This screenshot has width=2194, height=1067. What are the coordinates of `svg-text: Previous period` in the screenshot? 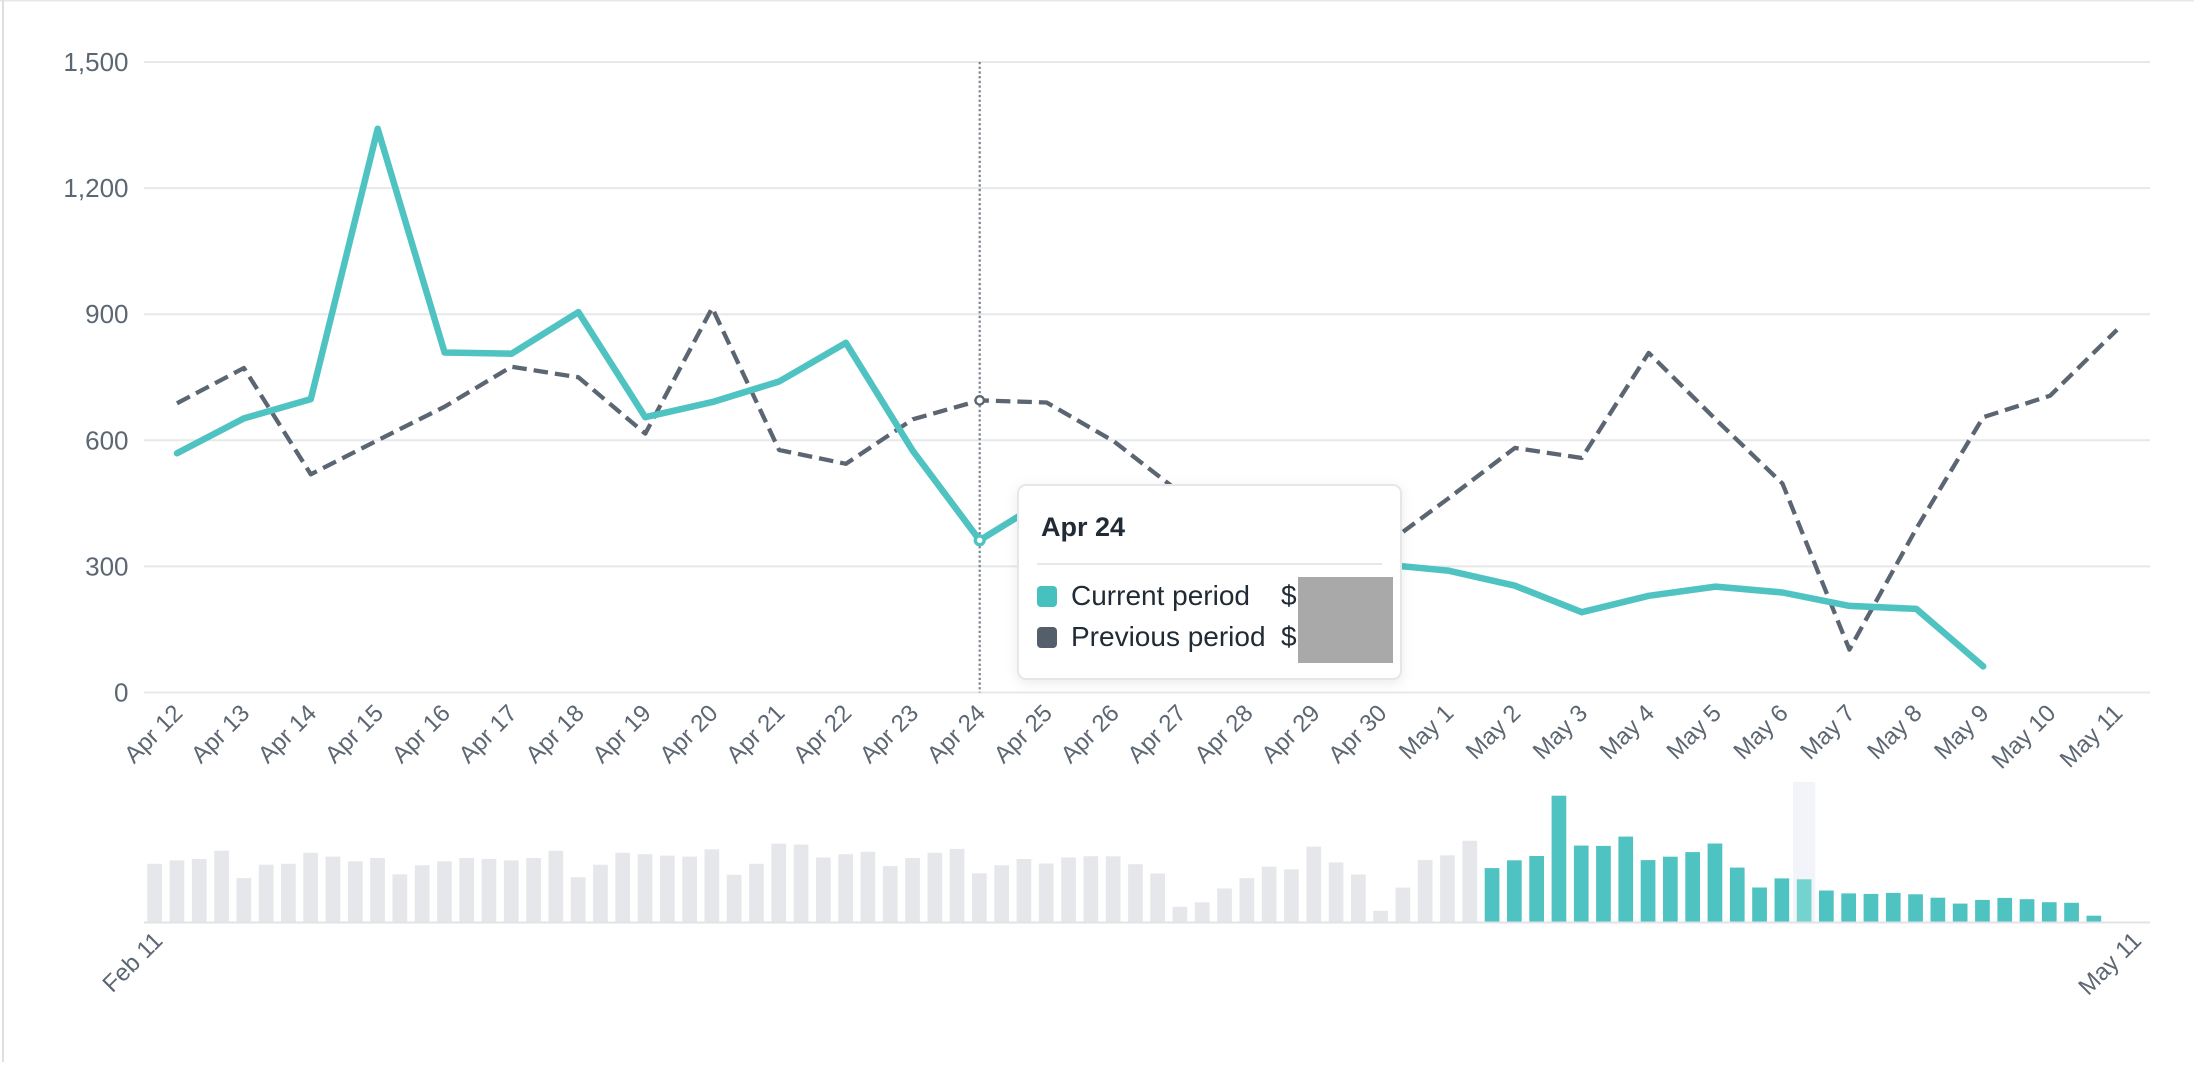 It's located at (1168, 636).